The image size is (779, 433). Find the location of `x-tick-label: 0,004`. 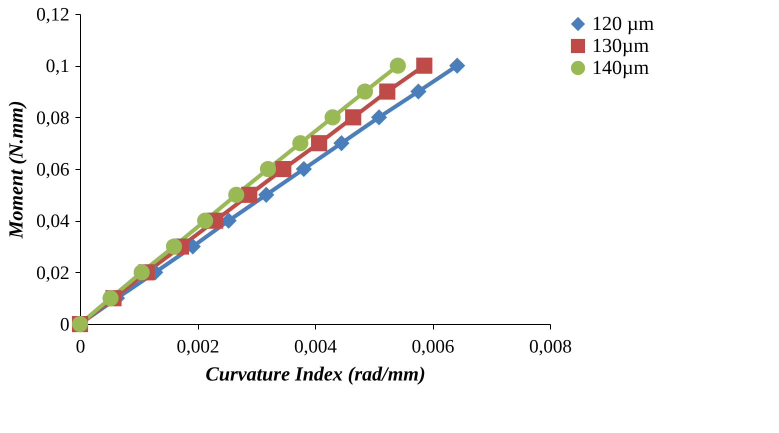

x-tick-label: 0,004 is located at coordinates (316, 347).